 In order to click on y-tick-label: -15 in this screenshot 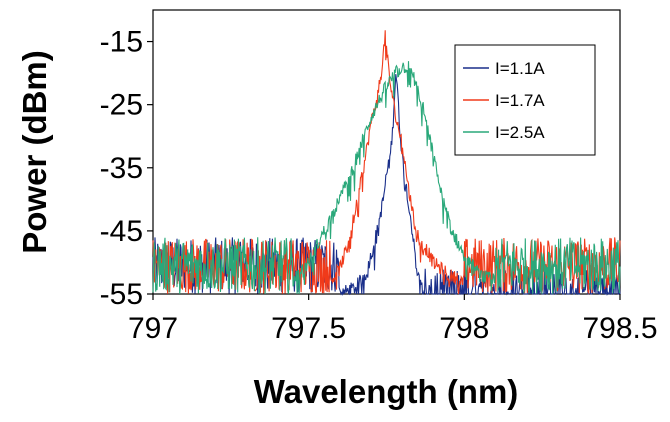, I will do `click(121, 42)`.